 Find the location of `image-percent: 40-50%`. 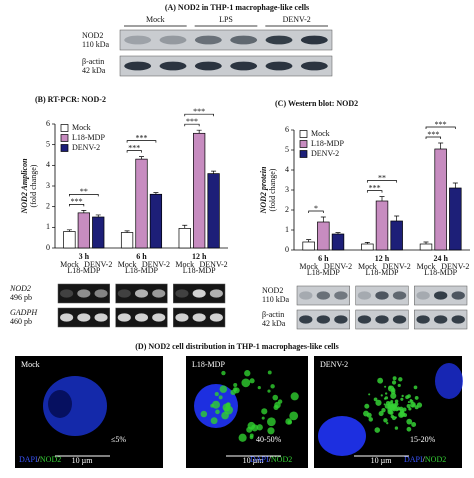

image-percent: 40-50% is located at coordinates (269, 439).